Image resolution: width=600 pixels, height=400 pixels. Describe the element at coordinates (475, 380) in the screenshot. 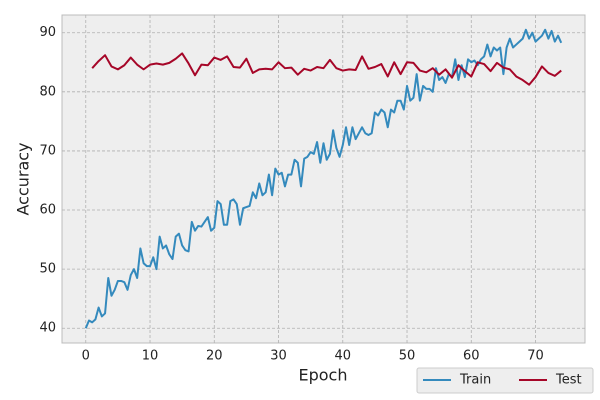

I see `legend-label: Train` at that location.